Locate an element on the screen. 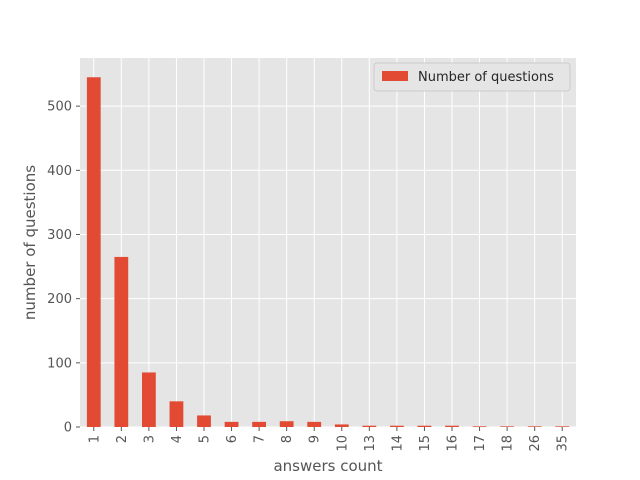  x-tick-label: 18 is located at coordinates (508, 443).